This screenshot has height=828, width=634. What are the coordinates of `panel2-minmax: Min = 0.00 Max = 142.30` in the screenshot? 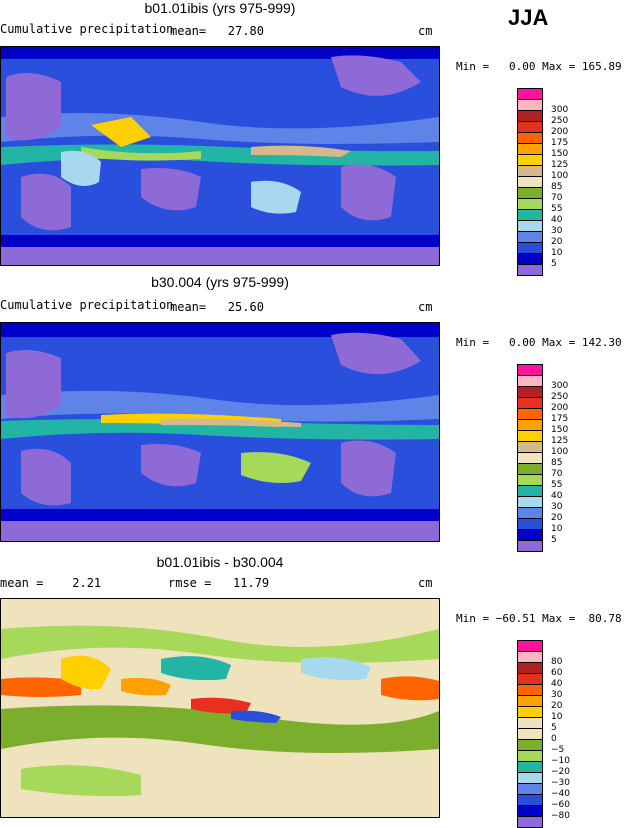 It's located at (539, 342).